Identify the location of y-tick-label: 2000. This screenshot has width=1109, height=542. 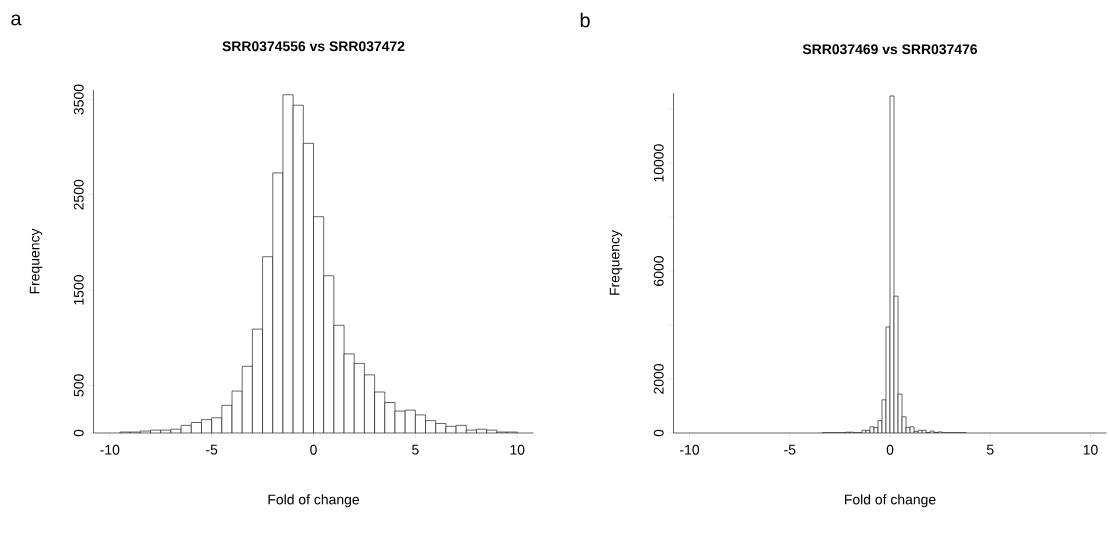
(658, 379).